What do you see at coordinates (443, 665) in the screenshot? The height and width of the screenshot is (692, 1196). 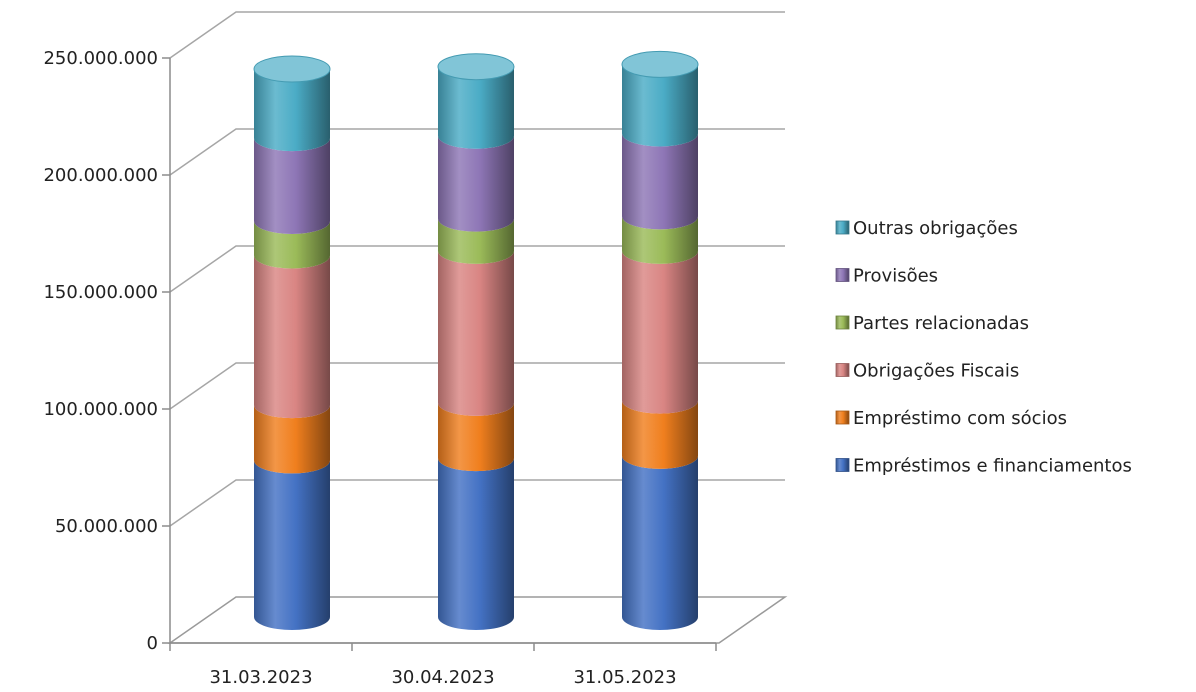 I see `x-axis: 31.03.2023 30.04.2023 31.05.2023` at bounding box center [443, 665].